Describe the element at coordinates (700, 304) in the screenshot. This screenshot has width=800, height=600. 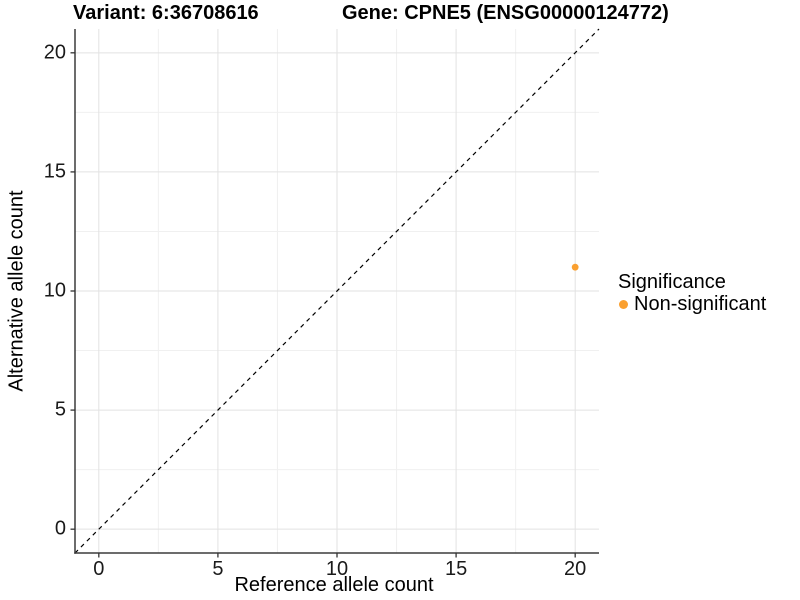
I see `legend-entry-label: Non-significant` at that location.